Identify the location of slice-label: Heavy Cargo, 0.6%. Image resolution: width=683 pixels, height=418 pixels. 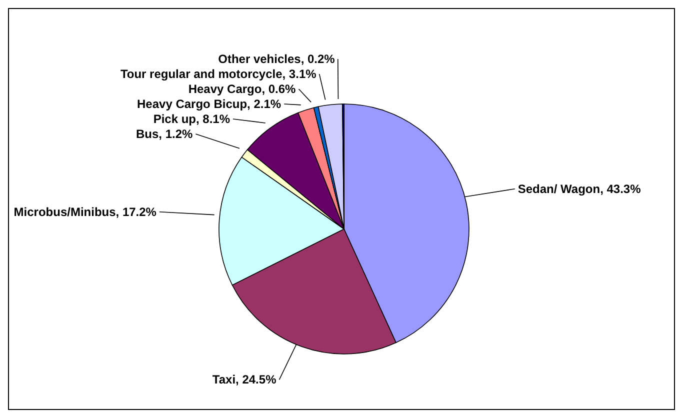
(242, 89).